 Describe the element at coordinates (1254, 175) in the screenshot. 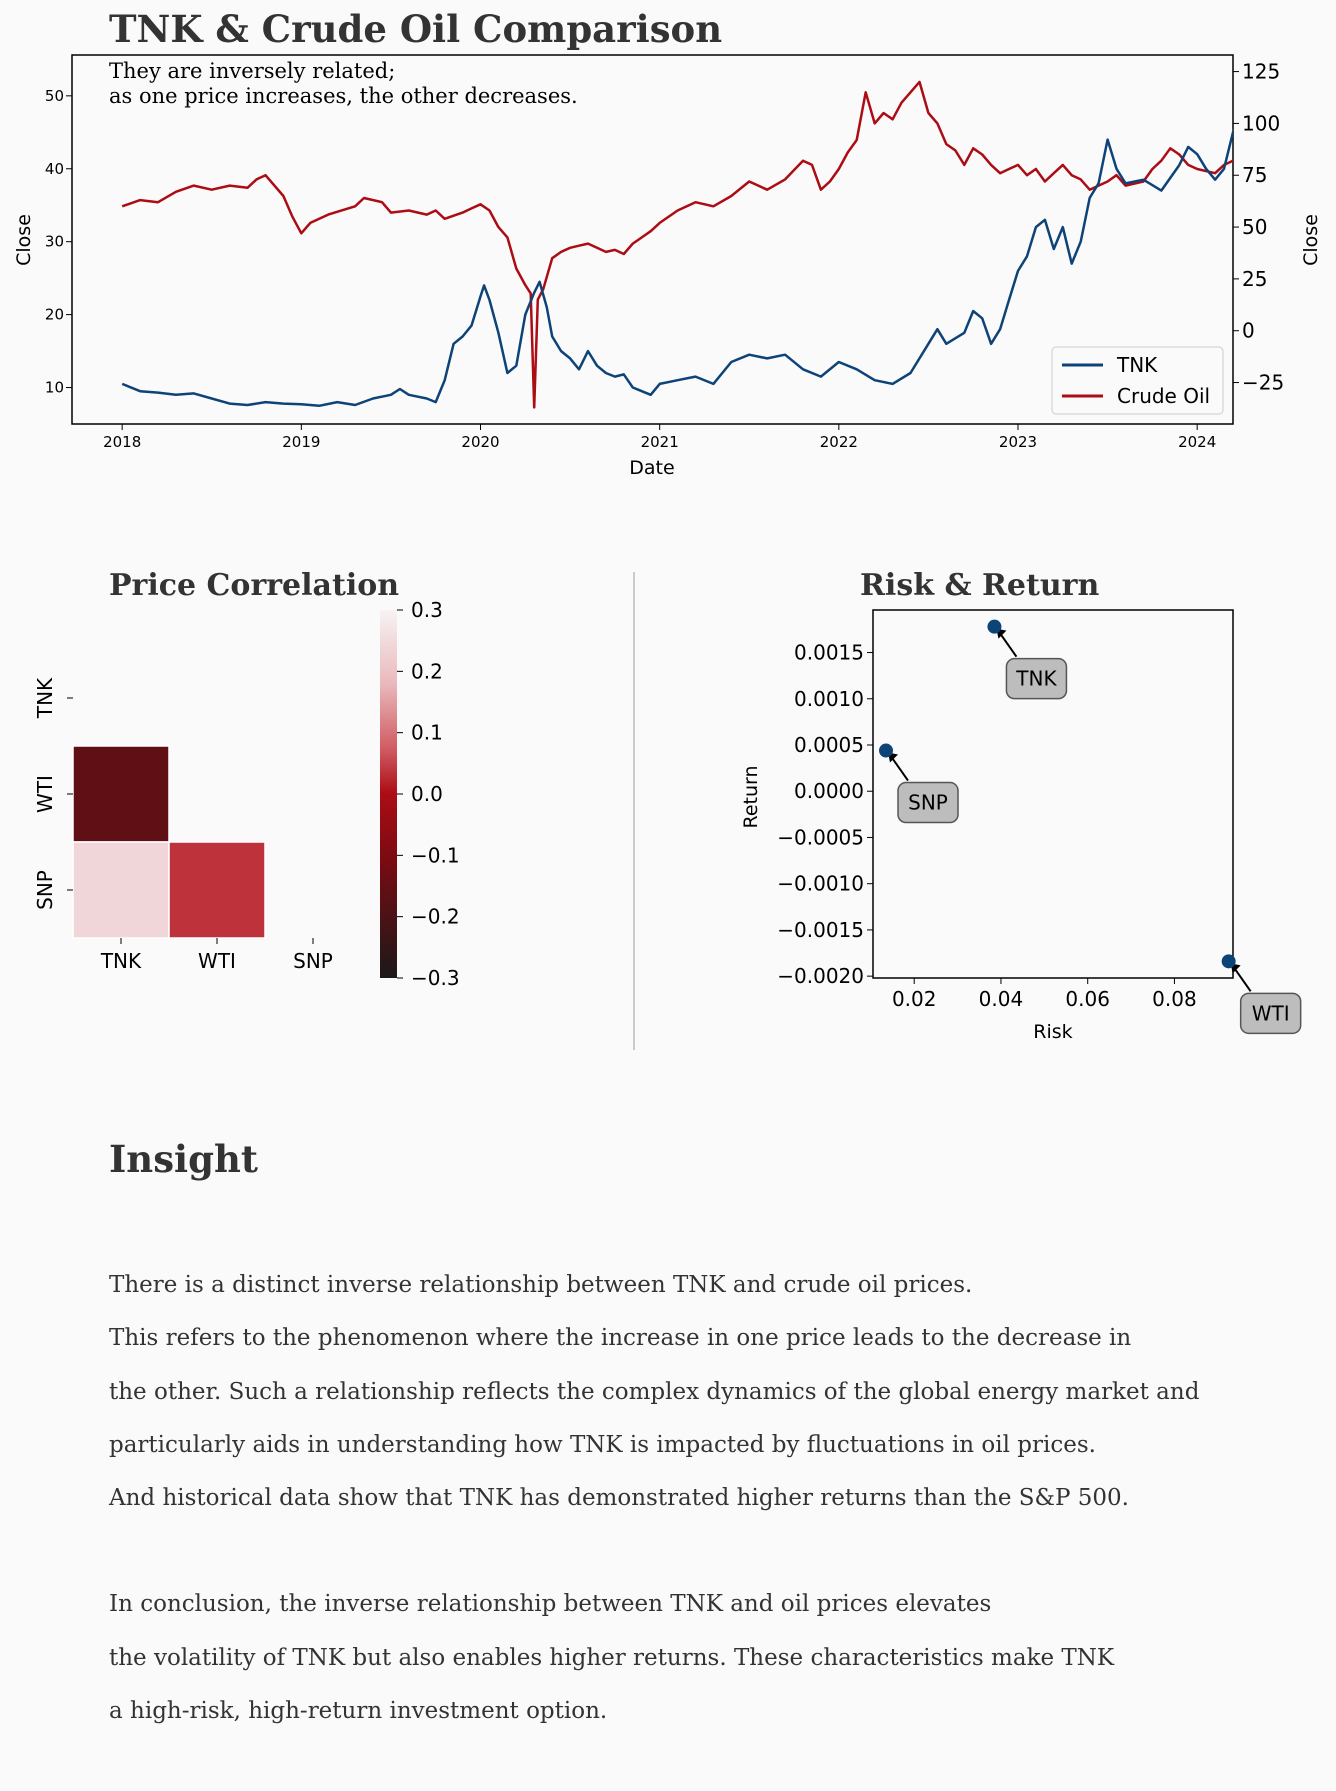

I see `y-right-tick-label: 75` at that location.